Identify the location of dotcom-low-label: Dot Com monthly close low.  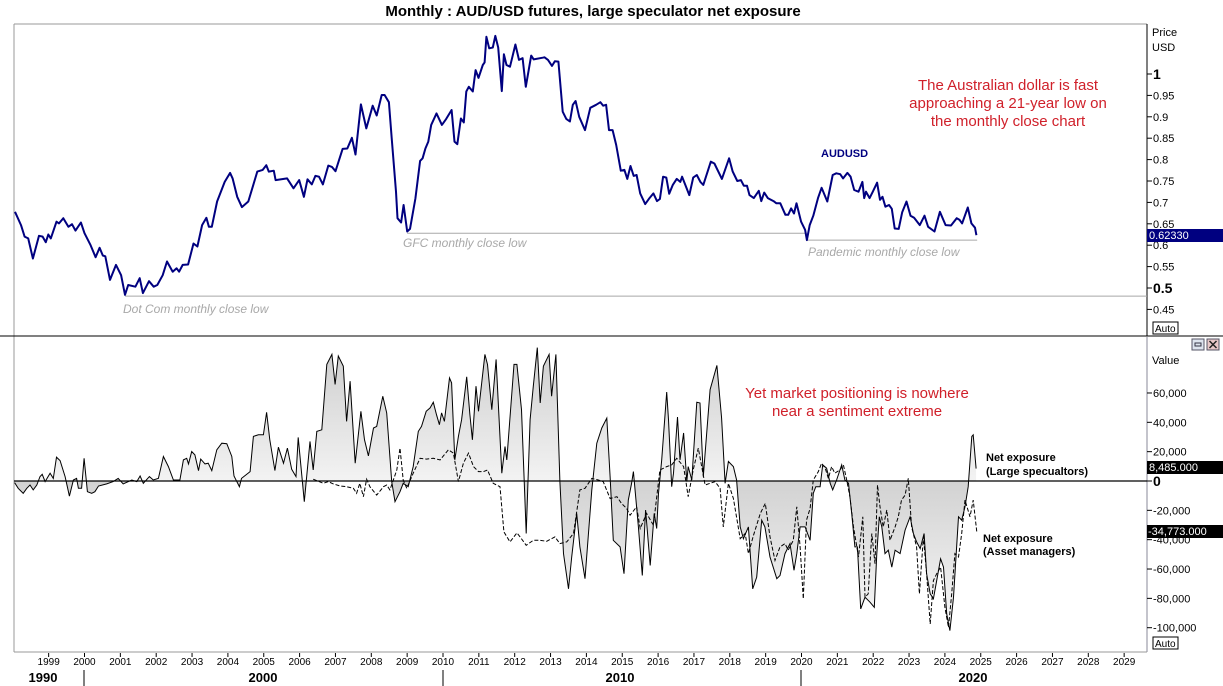
(196, 309).